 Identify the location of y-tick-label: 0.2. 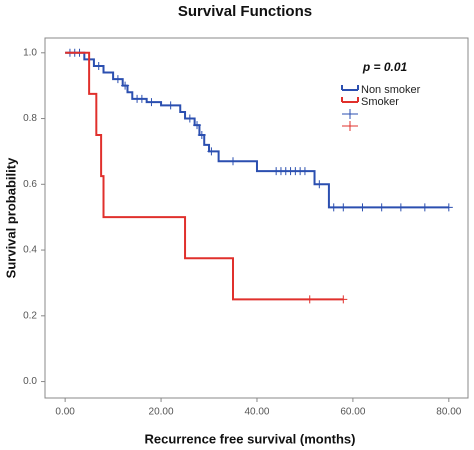
(30, 315).